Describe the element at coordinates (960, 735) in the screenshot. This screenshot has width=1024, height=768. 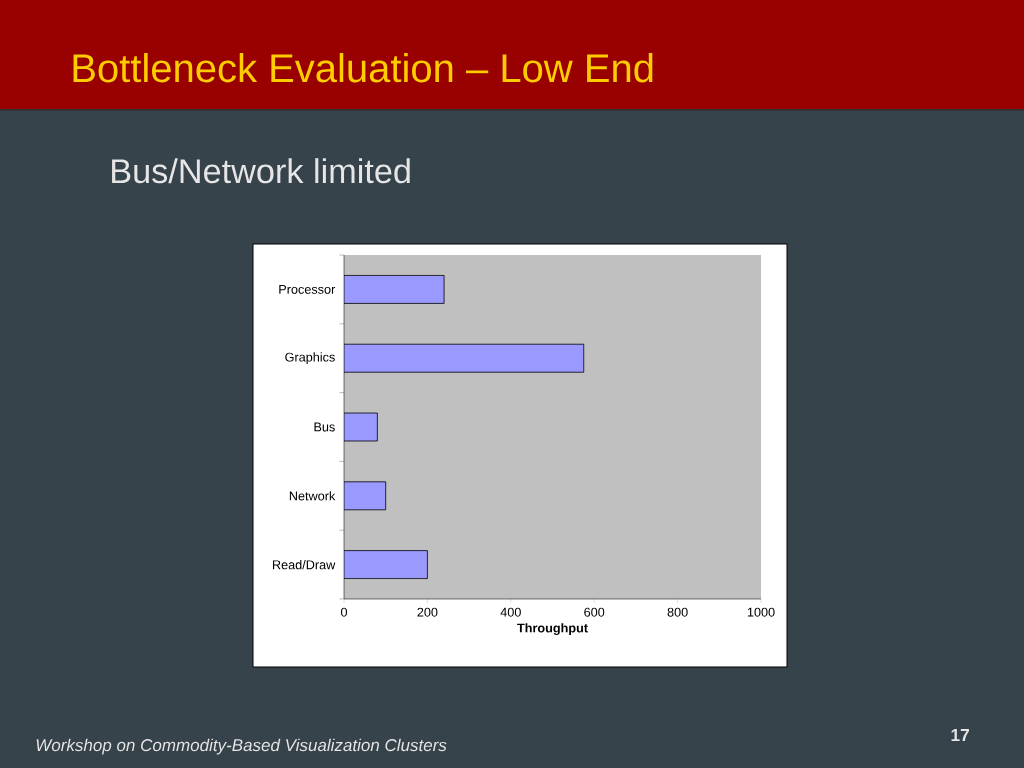
I see `text: 17` at that location.